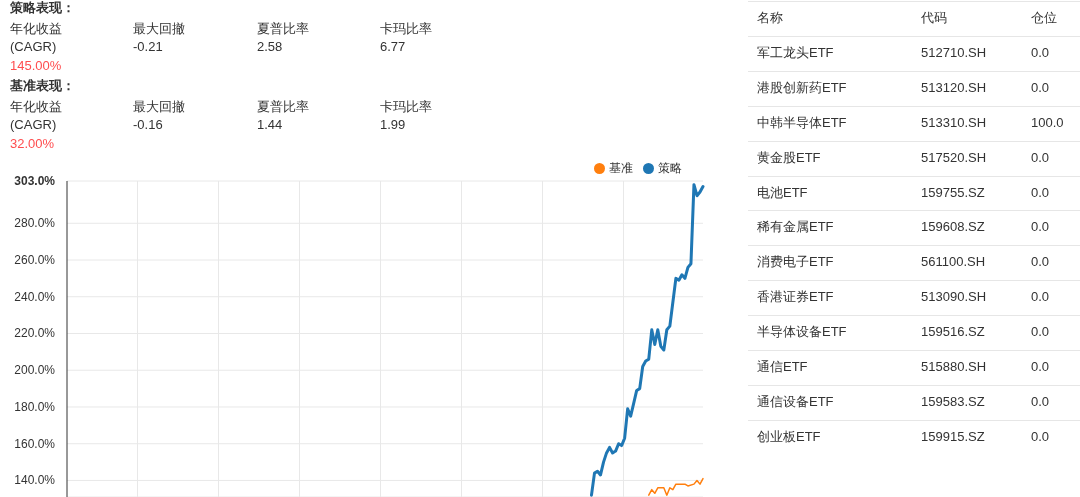 This screenshot has height=497, width=1080. I want to click on text: 基准表现：, so click(42, 86).